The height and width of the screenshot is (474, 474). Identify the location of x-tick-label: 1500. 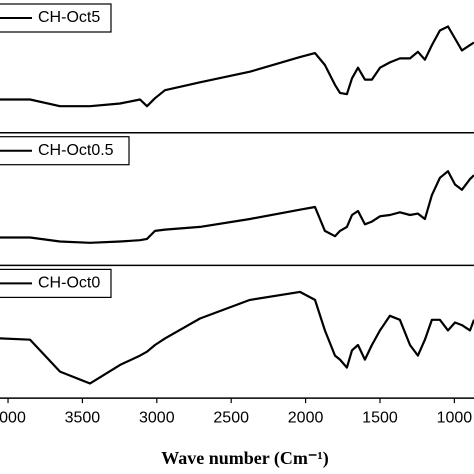
(380, 417).